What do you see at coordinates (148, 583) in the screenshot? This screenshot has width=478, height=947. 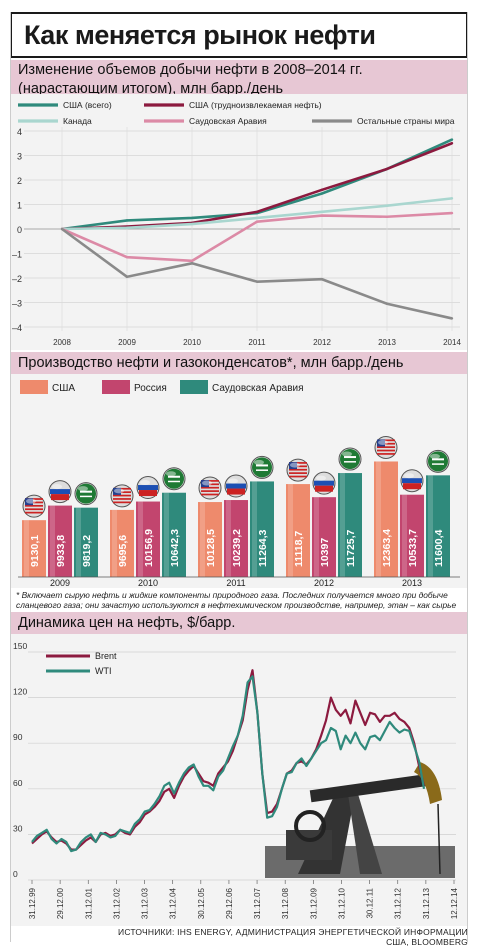 I see `x-category-label: 2010` at bounding box center [148, 583].